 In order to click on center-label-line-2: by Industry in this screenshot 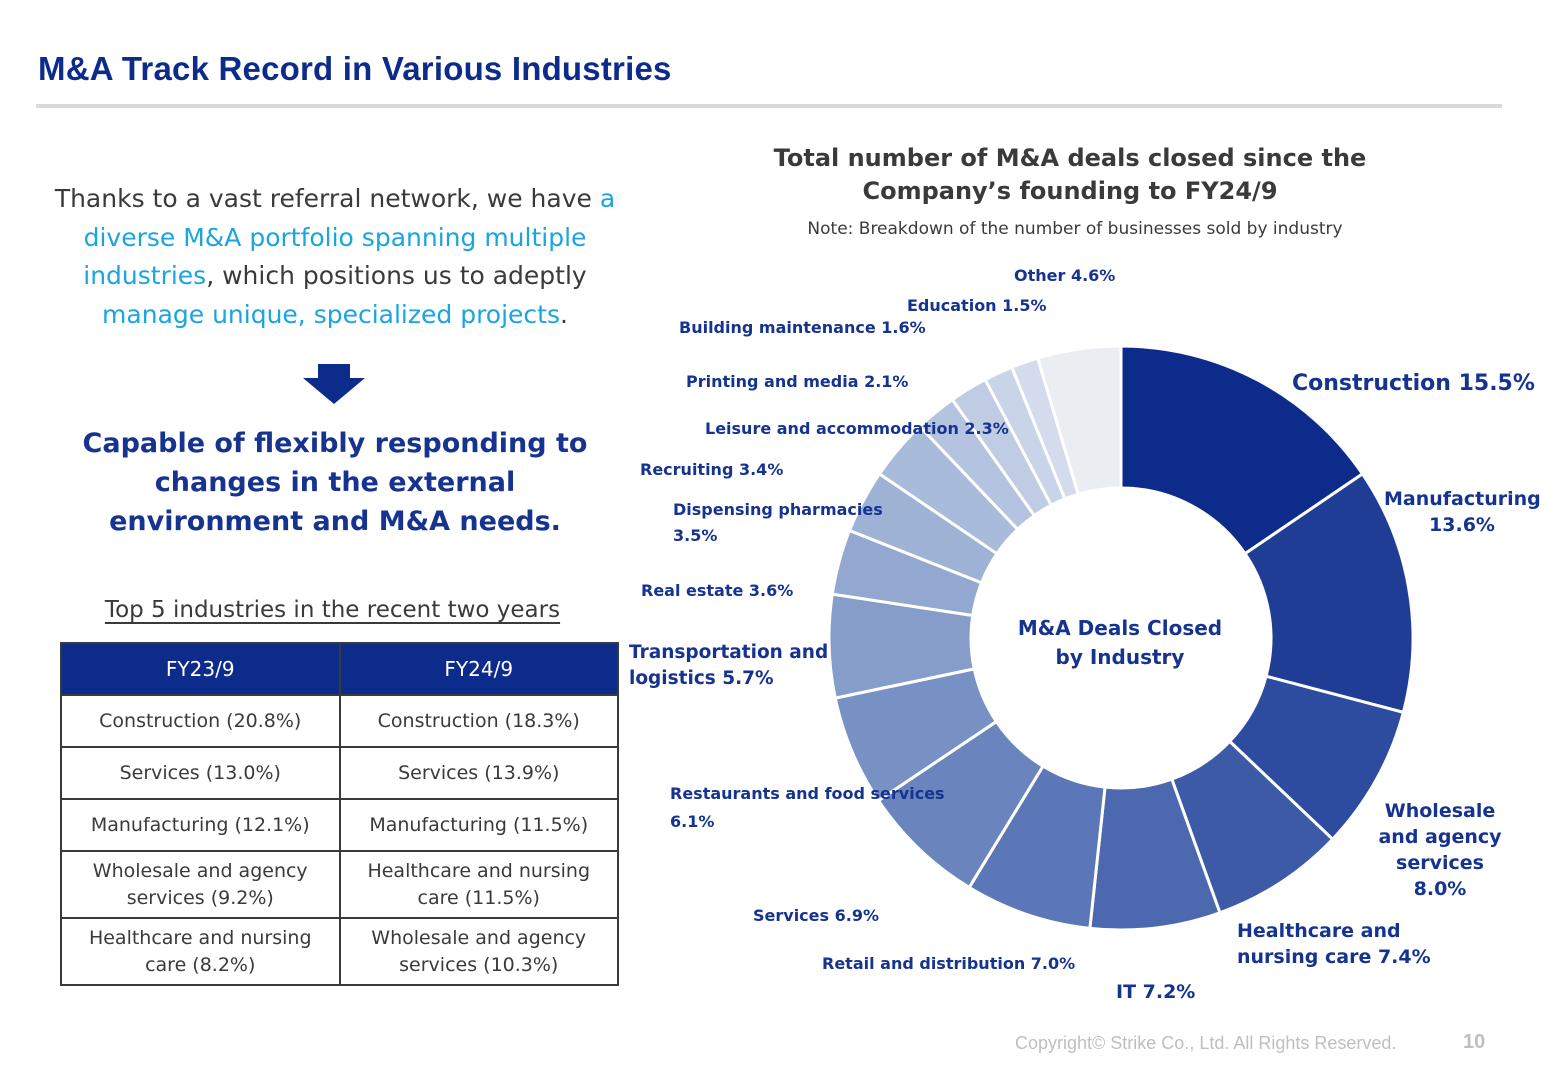, I will do `click(1120, 657)`.